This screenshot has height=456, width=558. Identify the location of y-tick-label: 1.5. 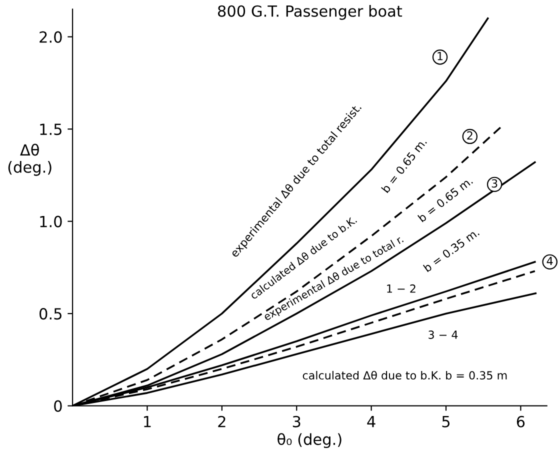
(51, 130).